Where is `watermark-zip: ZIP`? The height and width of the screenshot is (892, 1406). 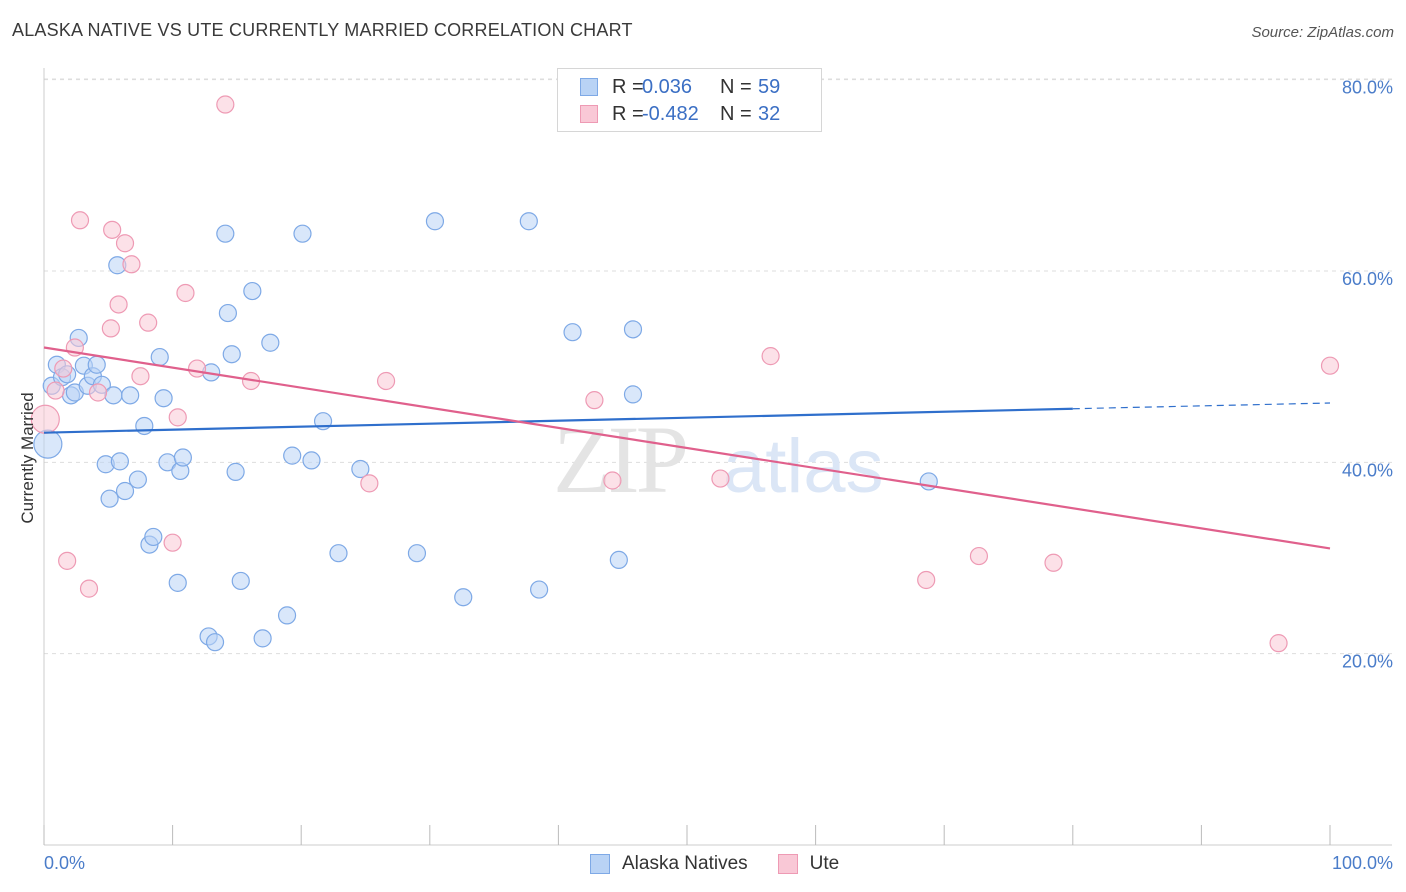
watermark-zip: ZIP is located at coordinates (619, 459).